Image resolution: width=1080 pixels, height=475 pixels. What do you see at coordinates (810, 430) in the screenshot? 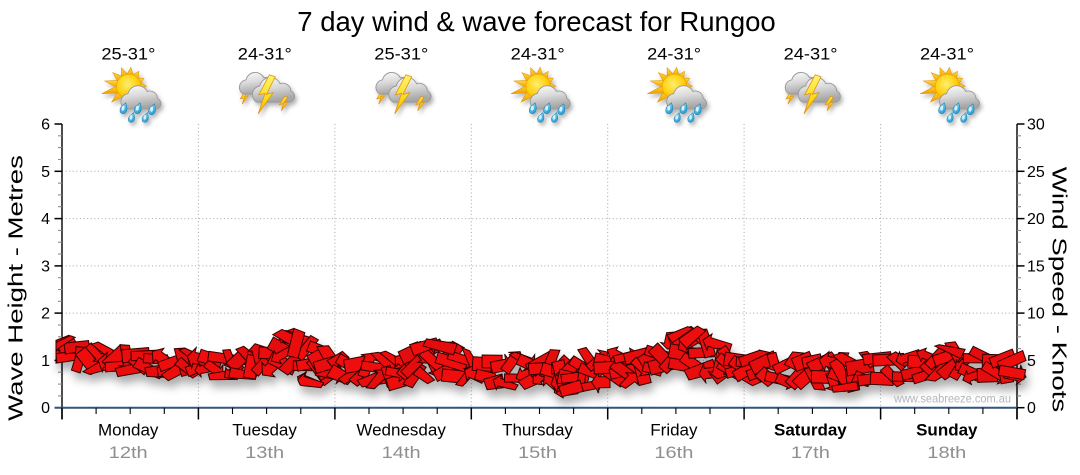
I see `svg-text: Saturday` at bounding box center [810, 430].